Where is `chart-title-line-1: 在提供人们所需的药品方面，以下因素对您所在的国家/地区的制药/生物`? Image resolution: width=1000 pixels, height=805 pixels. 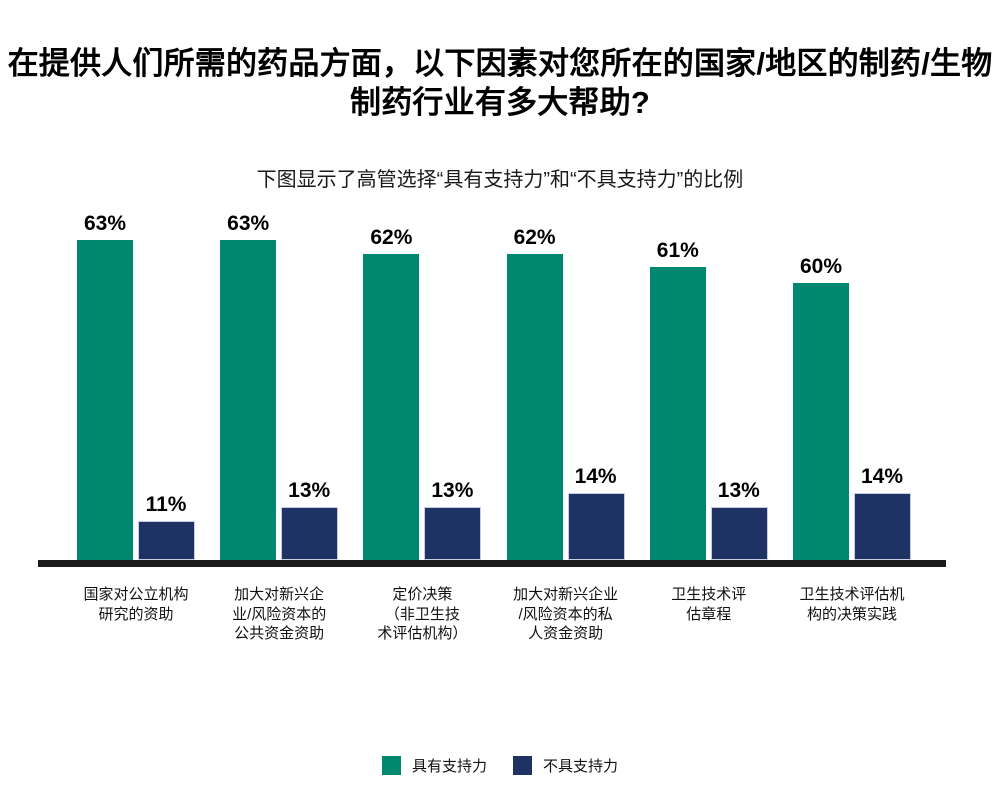
chart-title-line-1: 在提供人们所需的药品方面，以下因素对您所在的国家/地区的制药/生物 is located at coordinates (500, 63).